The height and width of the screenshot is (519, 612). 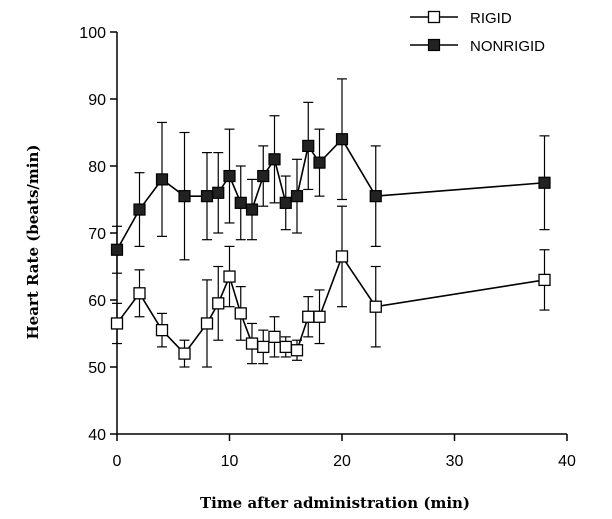 I want to click on x-tick-label: 10, so click(x=230, y=461).